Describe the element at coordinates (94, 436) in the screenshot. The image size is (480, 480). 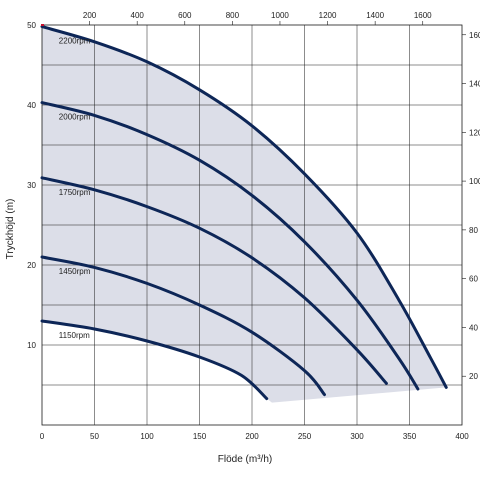
I see `x-tick-label: 50` at that location.